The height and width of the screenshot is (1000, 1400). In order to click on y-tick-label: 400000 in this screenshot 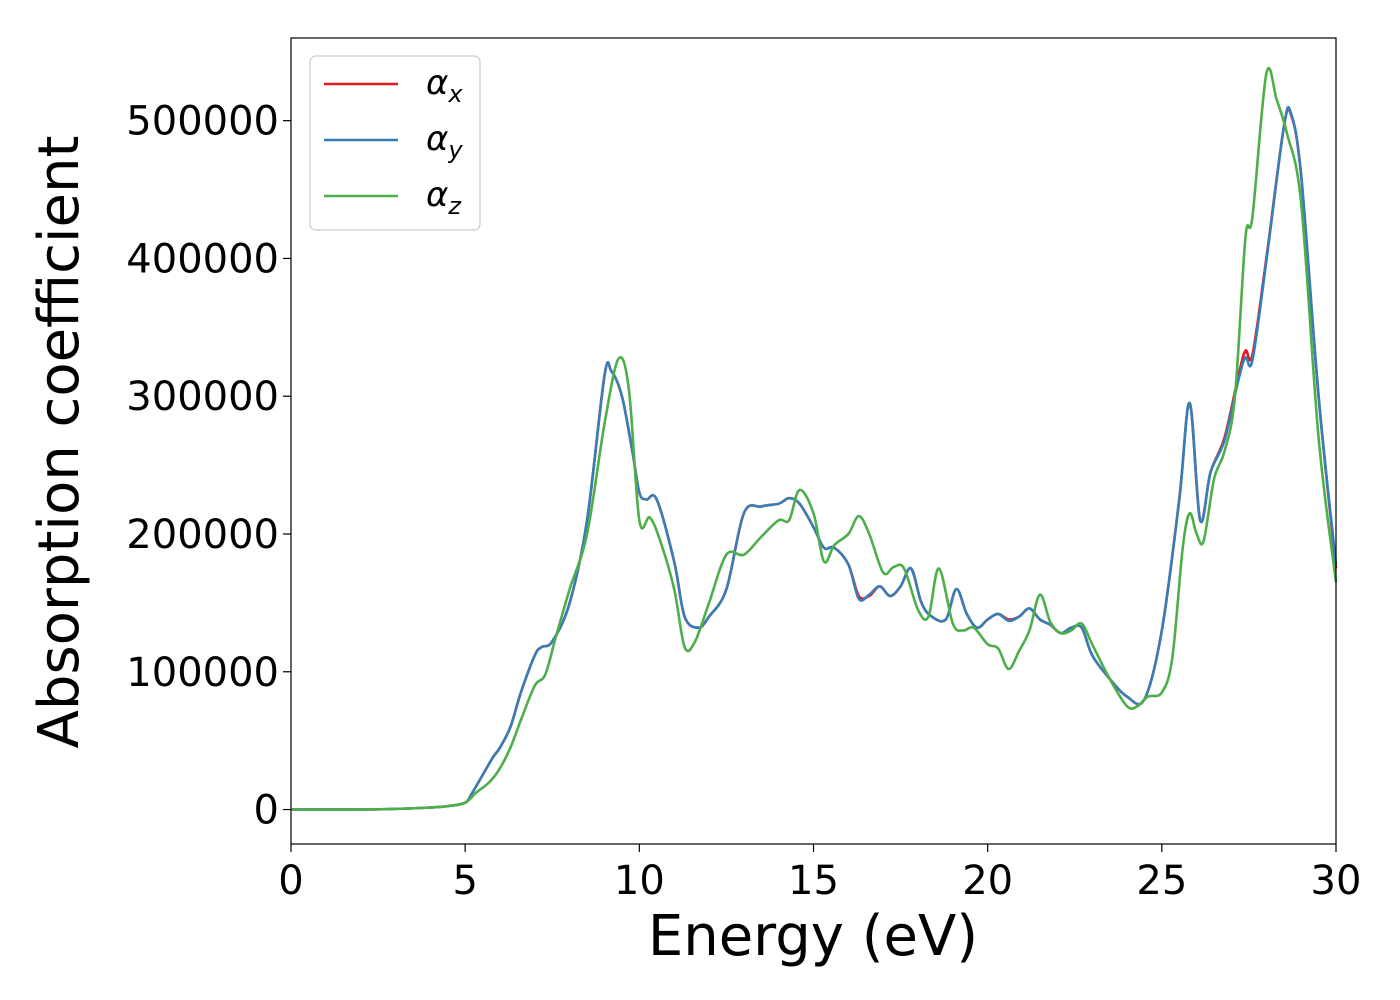, I will do `click(202, 259)`.